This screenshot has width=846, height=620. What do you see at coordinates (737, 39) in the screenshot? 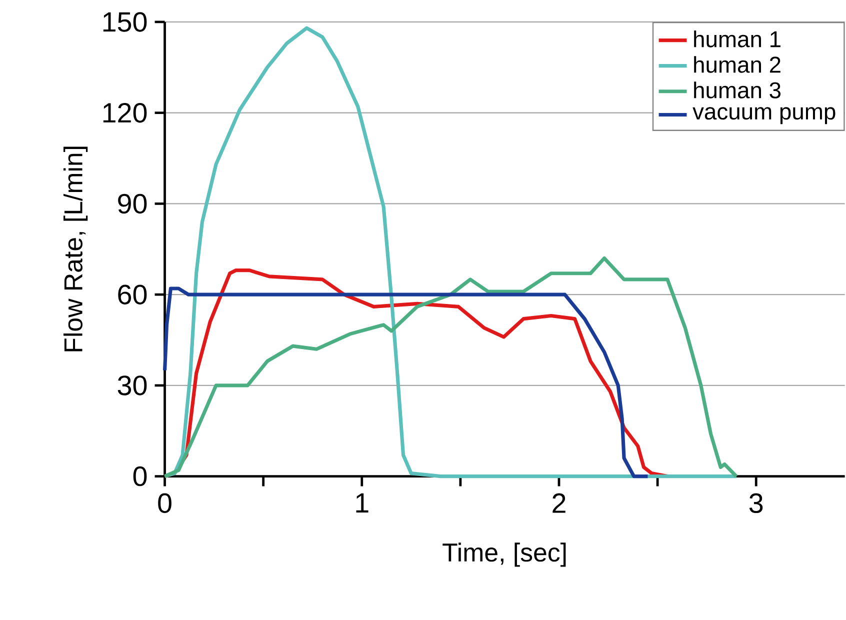
I see `legend-label: human 1` at bounding box center [737, 39].